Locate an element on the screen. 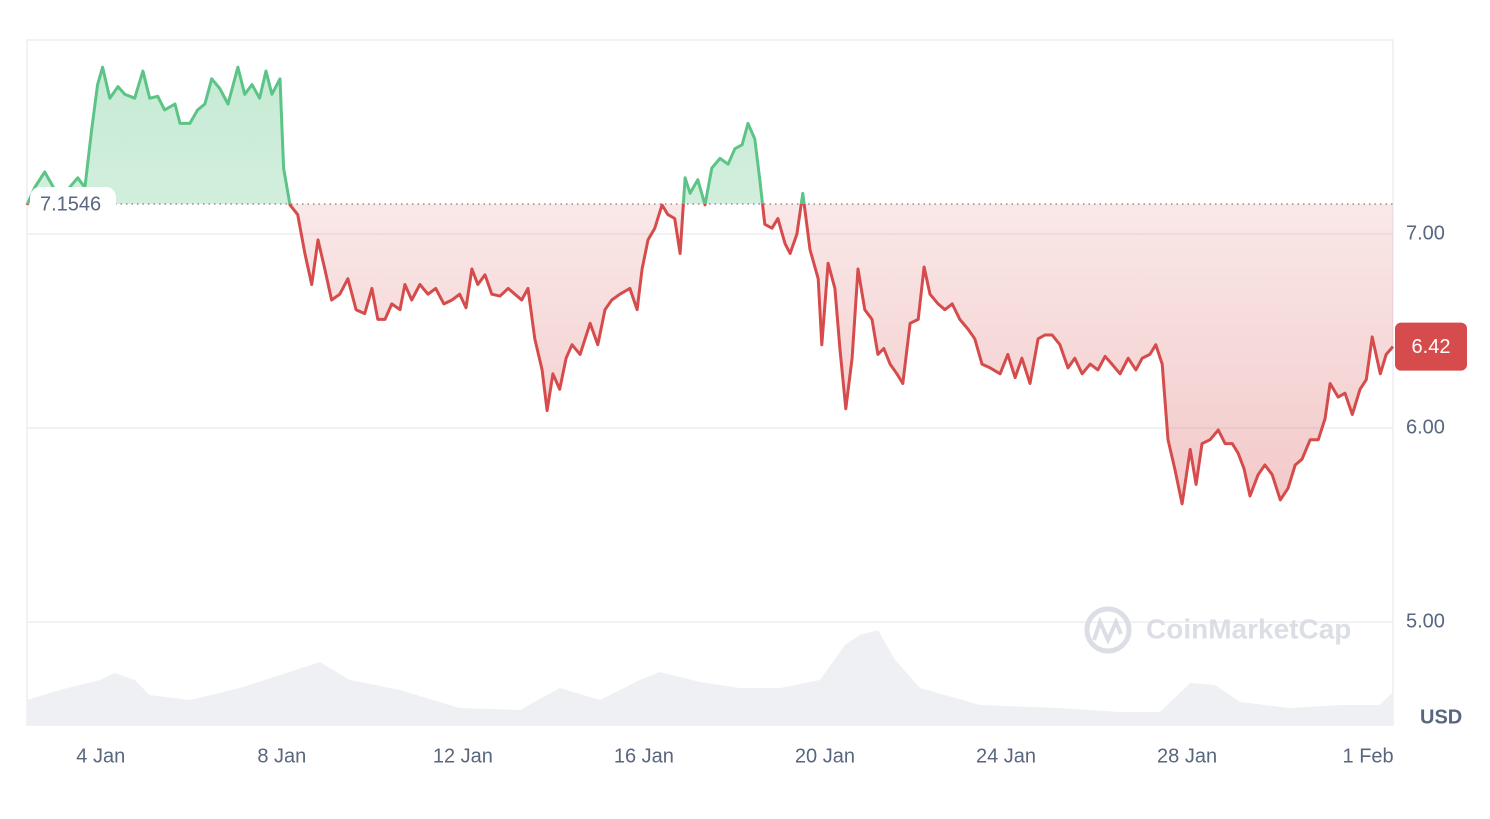  baseline-label-bg is located at coordinates (73, 204).